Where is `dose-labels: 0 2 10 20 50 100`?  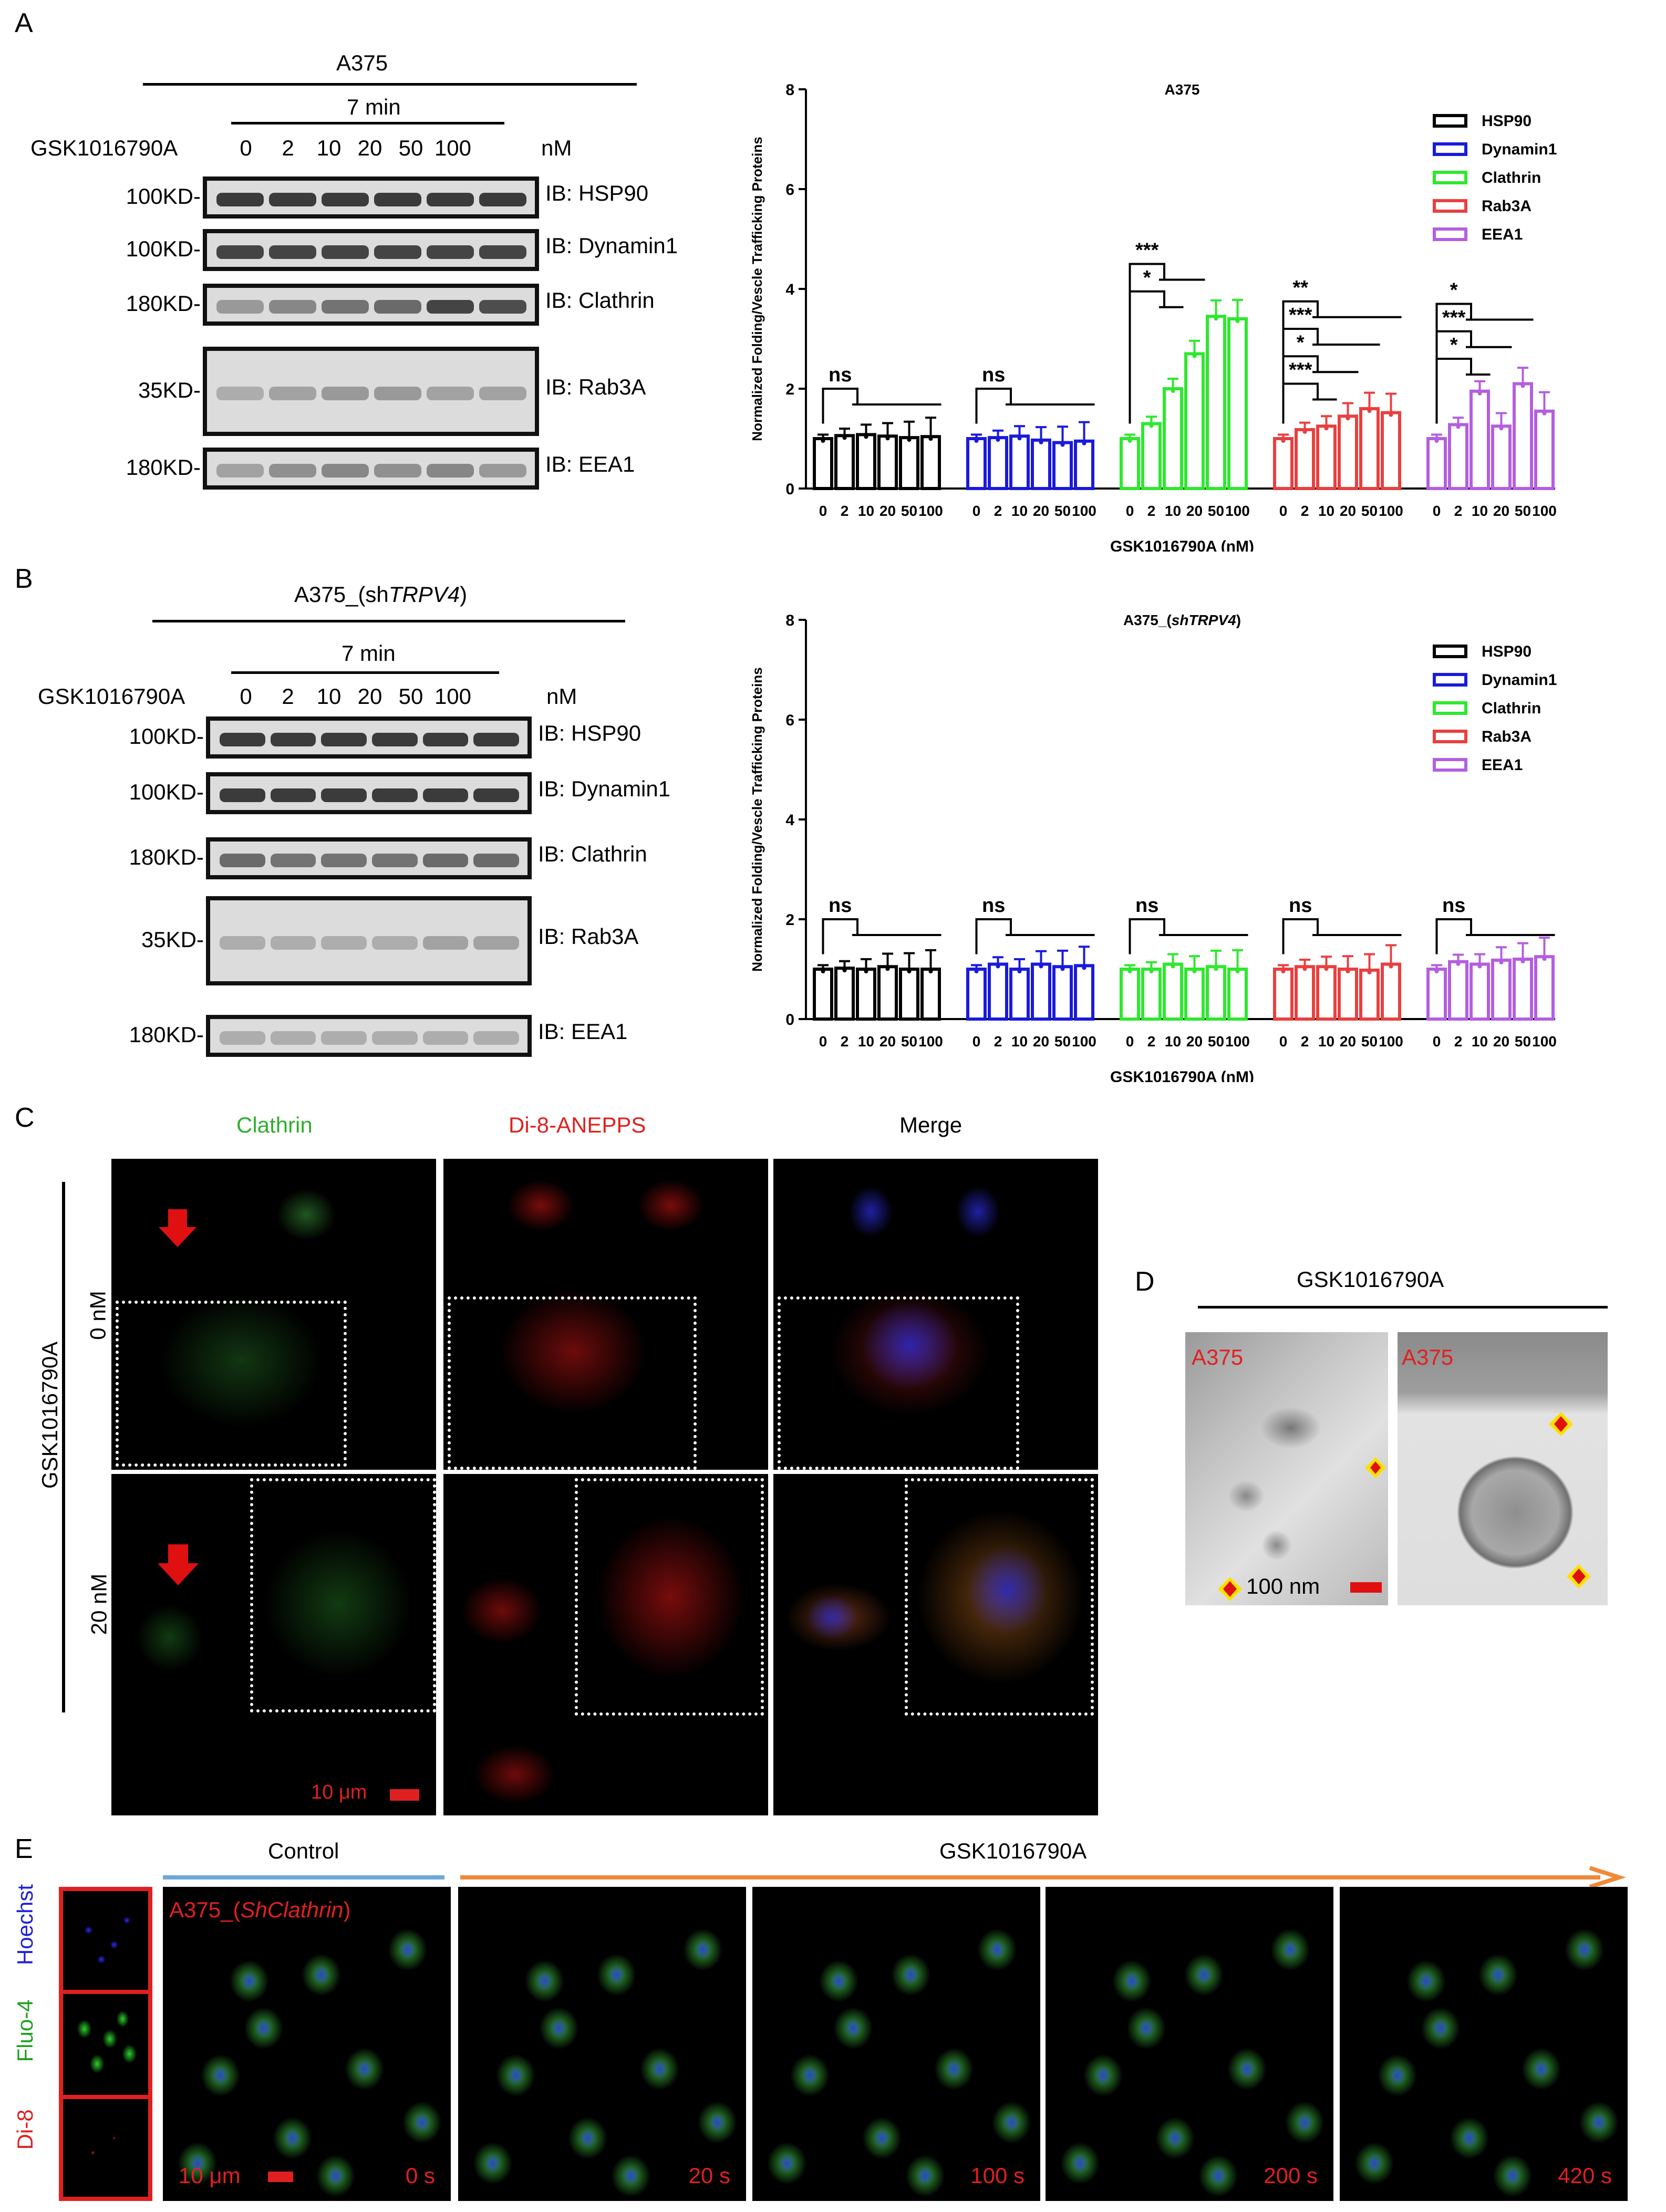 dose-labels: 0 2 10 20 50 100 is located at coordinates (378, 149).